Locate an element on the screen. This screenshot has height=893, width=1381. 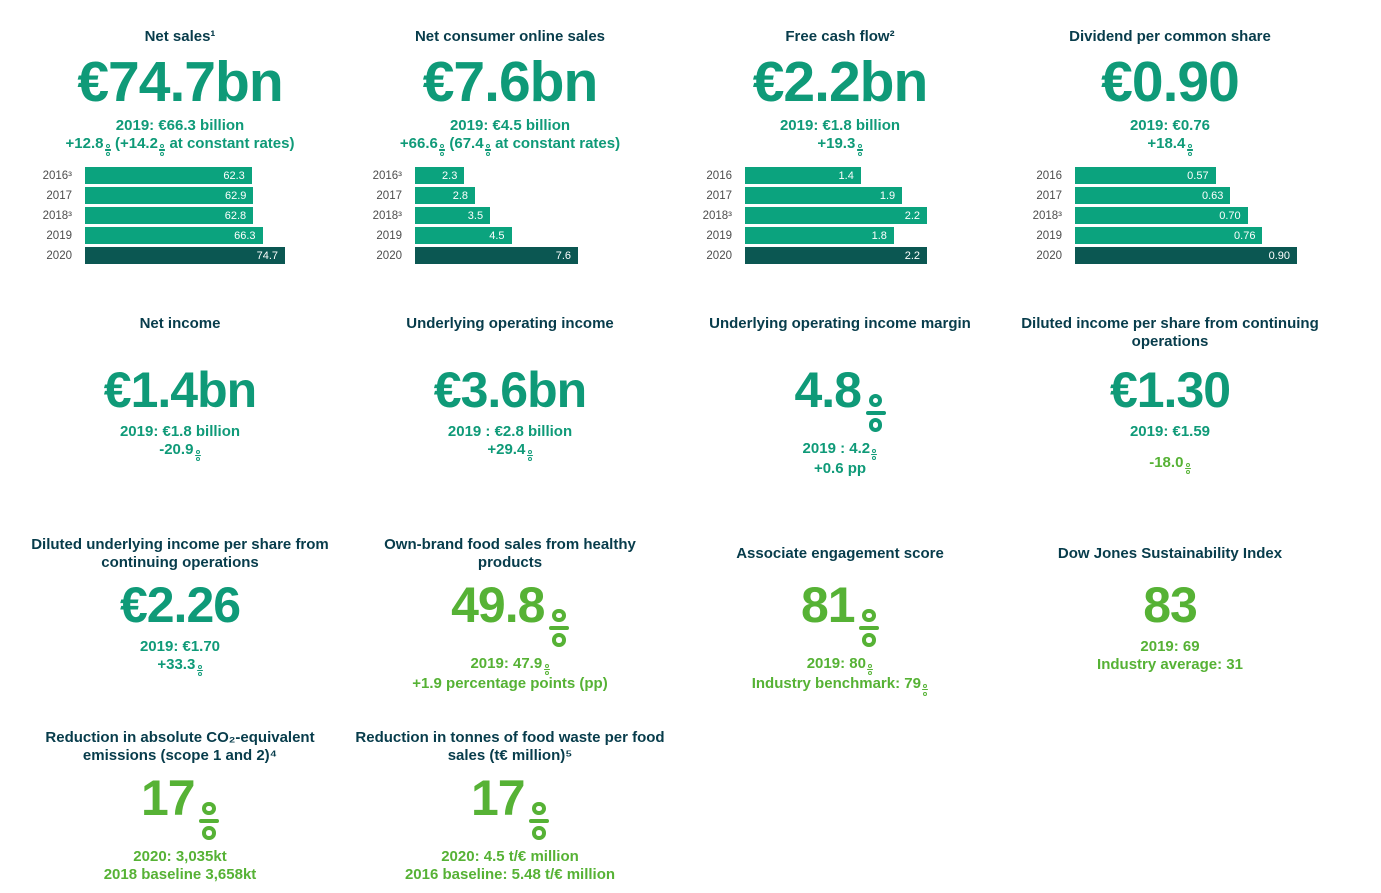
bar-row: 2017 1.9 is located at coordinates (840, 196).